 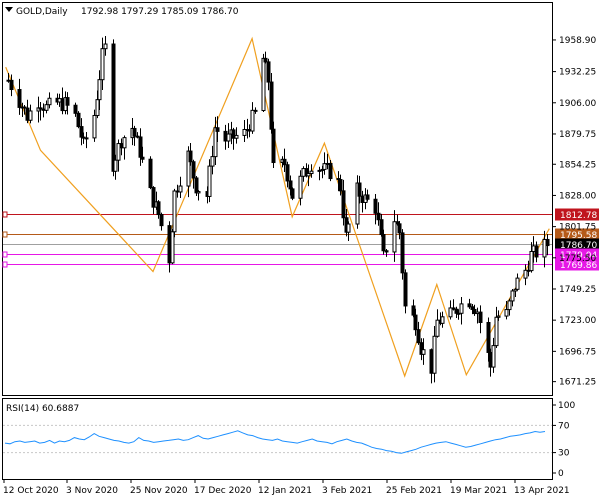 I want to click on price-tick-label: 1696.75, so click(x=577, y=352).